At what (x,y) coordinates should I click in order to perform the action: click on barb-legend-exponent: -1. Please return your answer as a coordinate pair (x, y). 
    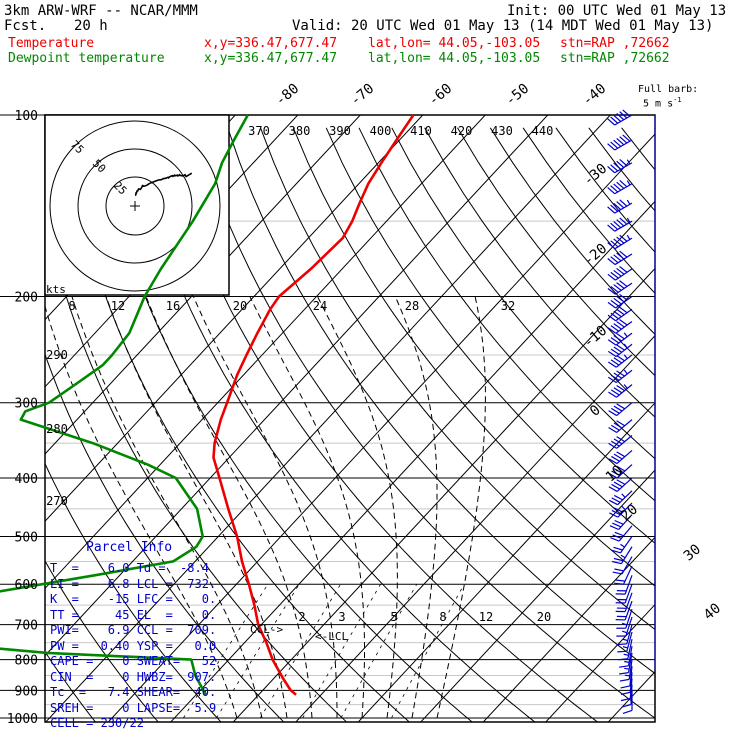
    Looking at the image, I should click on (677, 100).